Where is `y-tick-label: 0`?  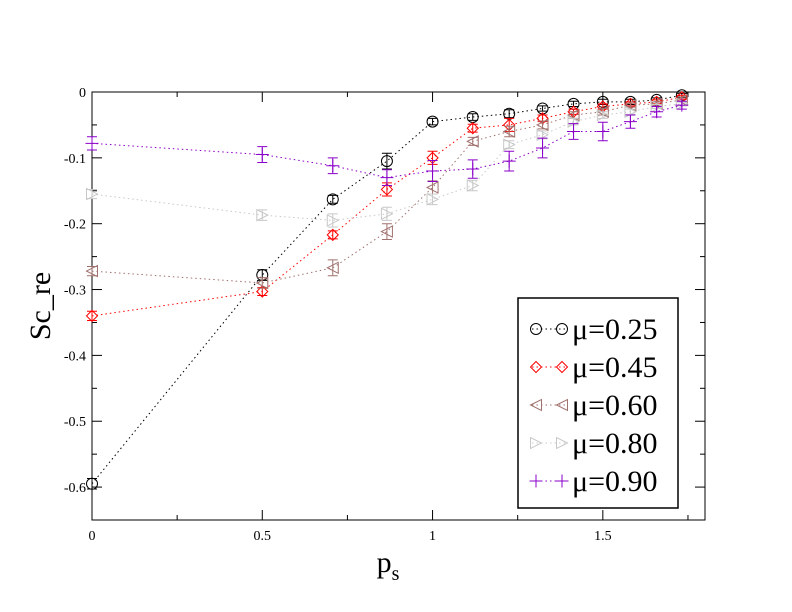 y-tick-label: 0 is located at coordinates (82, 93).